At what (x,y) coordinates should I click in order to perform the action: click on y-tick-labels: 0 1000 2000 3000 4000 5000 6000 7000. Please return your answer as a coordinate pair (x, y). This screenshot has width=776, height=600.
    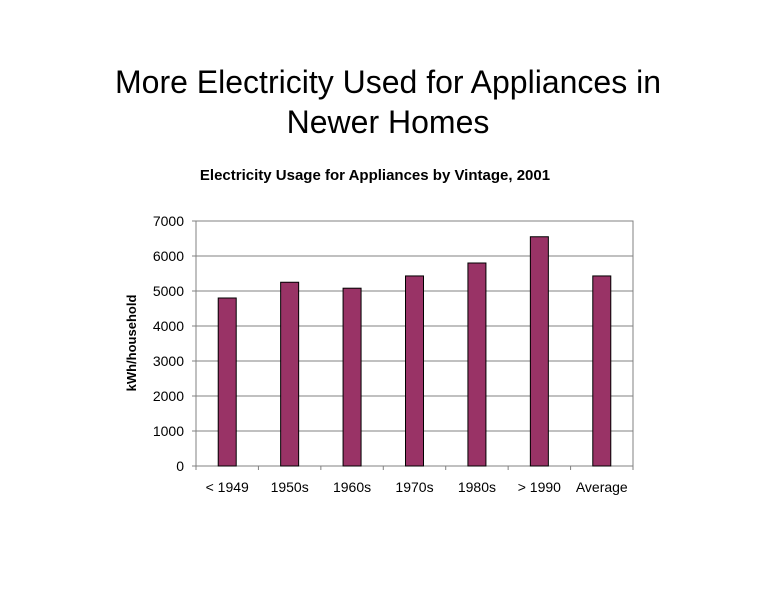
    Looking at the image, I should click on (168, 343).